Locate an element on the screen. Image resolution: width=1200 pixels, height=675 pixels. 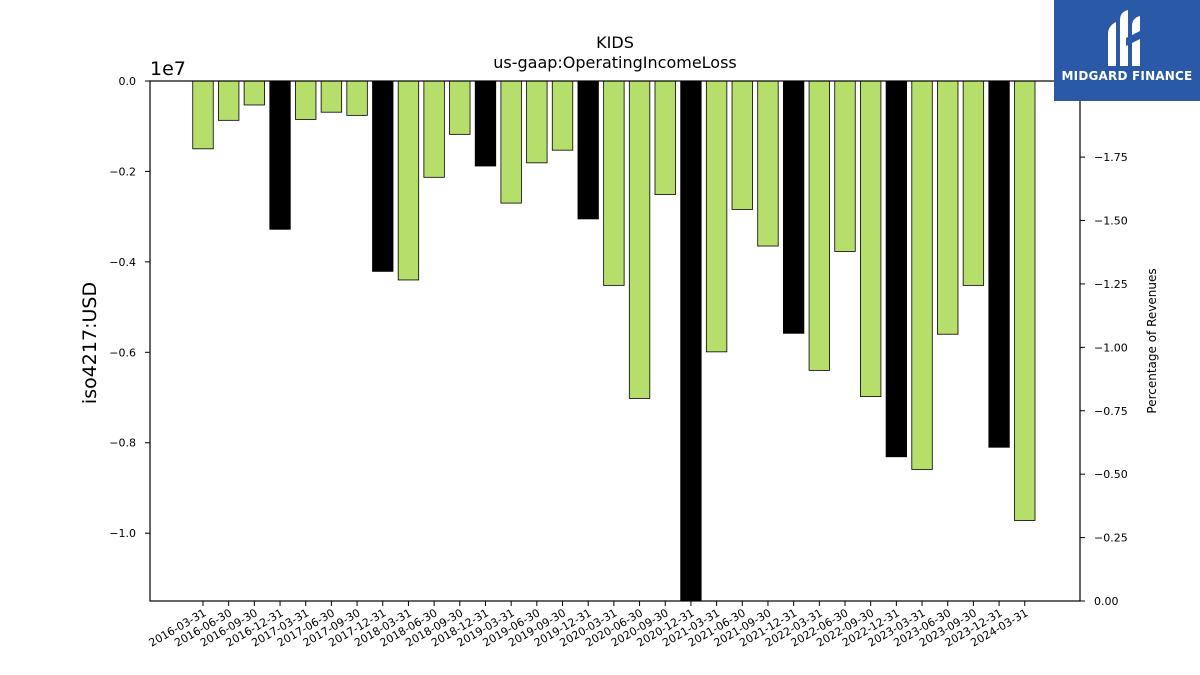
y-tick-label: −0.4 is located at coordinates (122, 262).